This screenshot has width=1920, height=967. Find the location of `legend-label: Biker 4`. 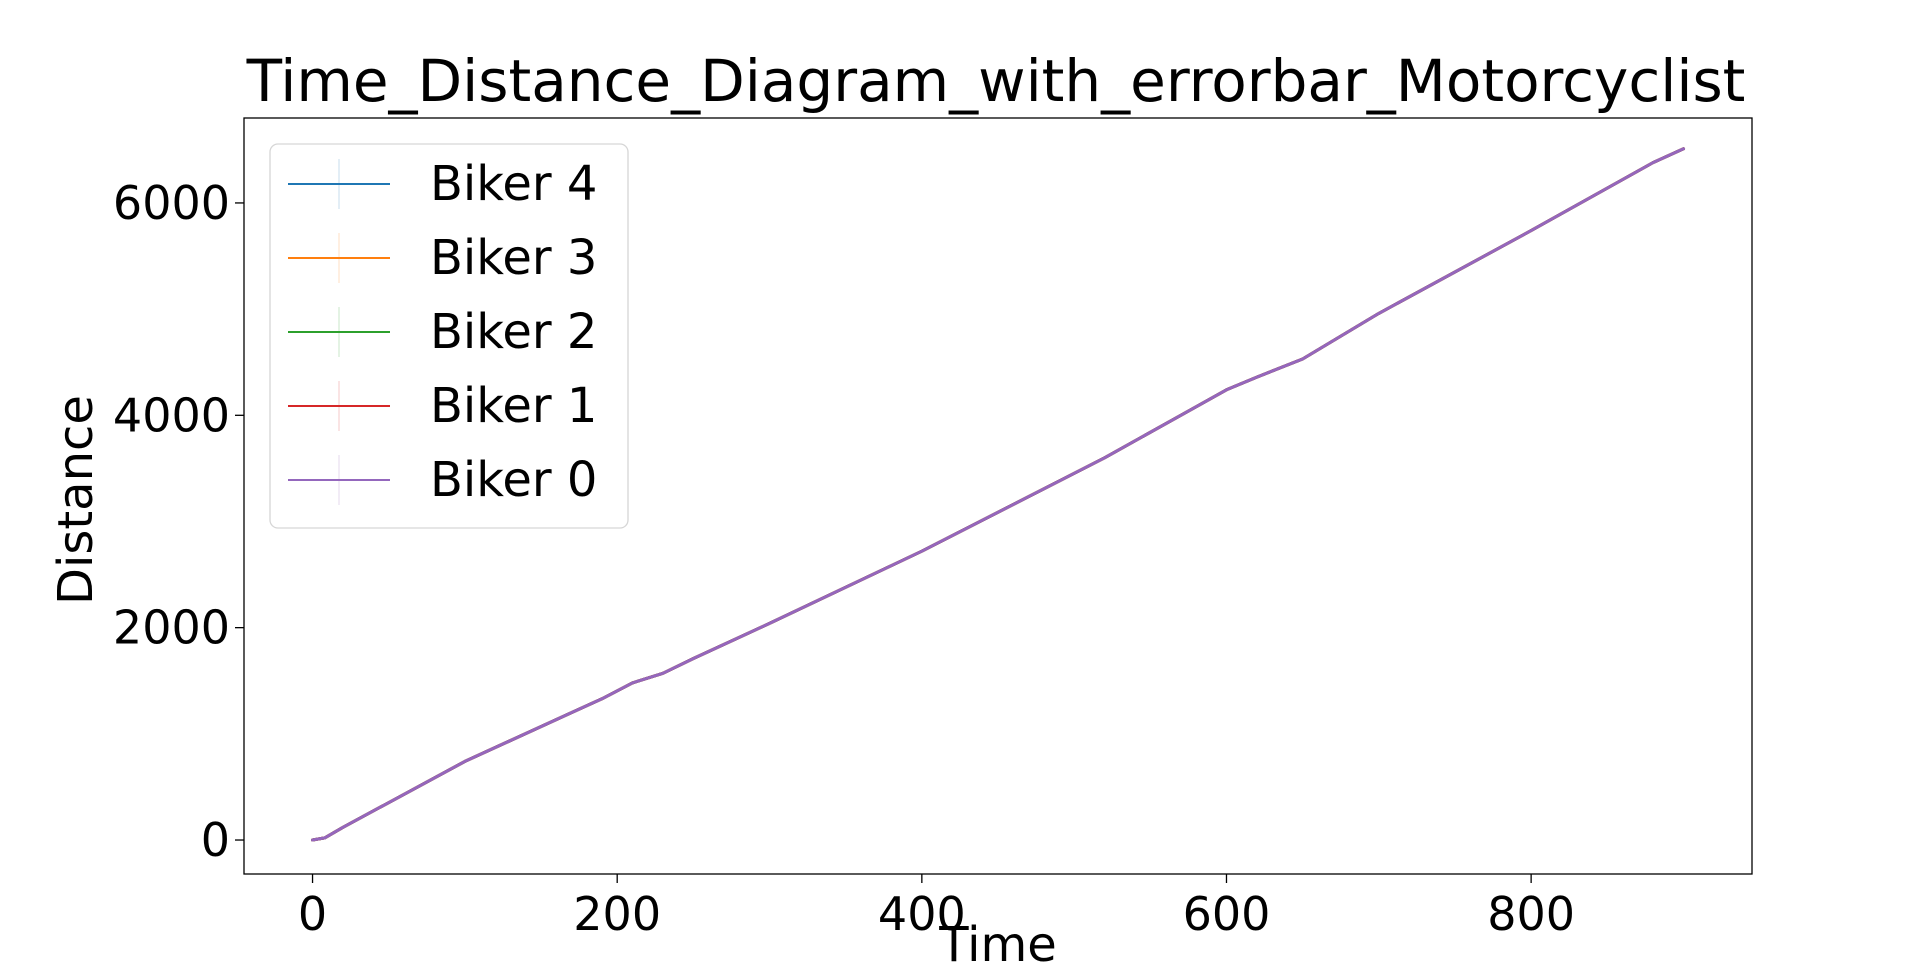

legend-label: Biker 4 is located at coordinates (513, 184).